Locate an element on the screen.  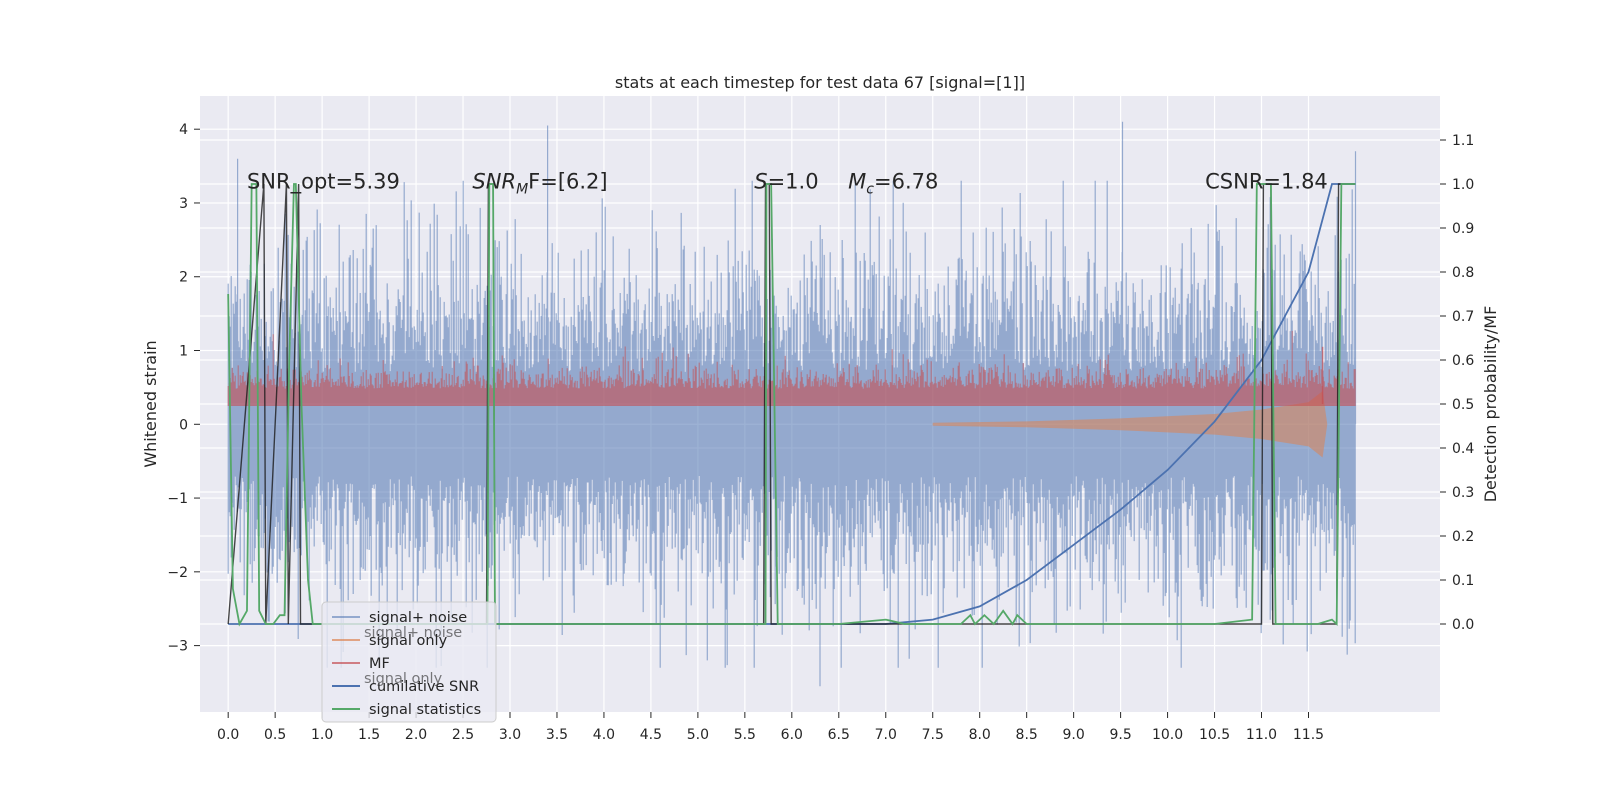
y-axis-left-ticks: 4 3 2 1 0 −1 −2 −3 is located at coordinates (183, 388).